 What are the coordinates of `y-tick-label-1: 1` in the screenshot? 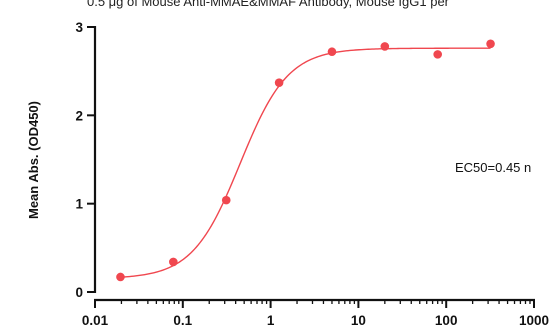 It's located at (79, 204).